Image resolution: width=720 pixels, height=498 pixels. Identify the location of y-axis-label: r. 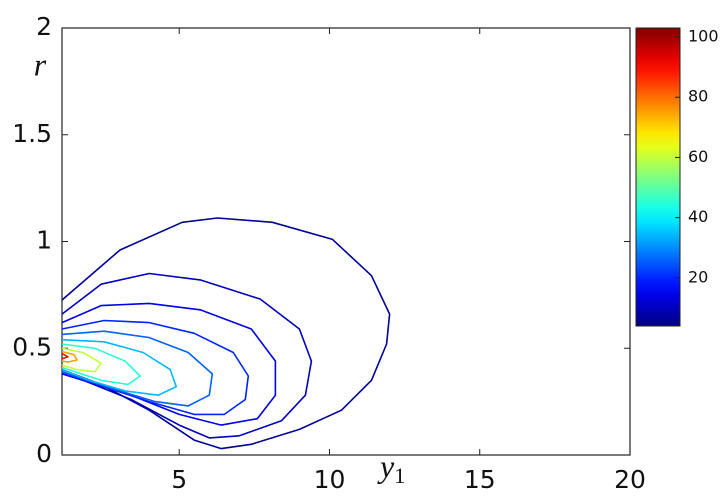
(40, 64).